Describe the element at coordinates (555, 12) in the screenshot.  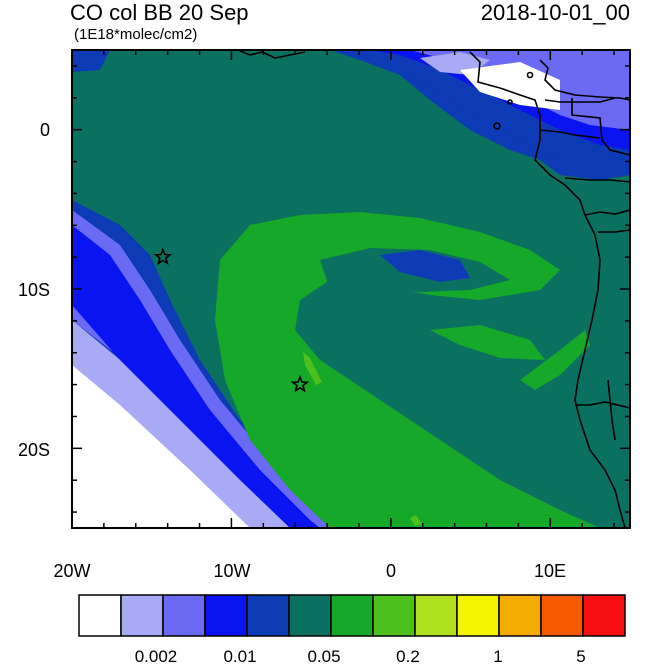
I see `timestamp-label: 2018-10-01_00` at that location.